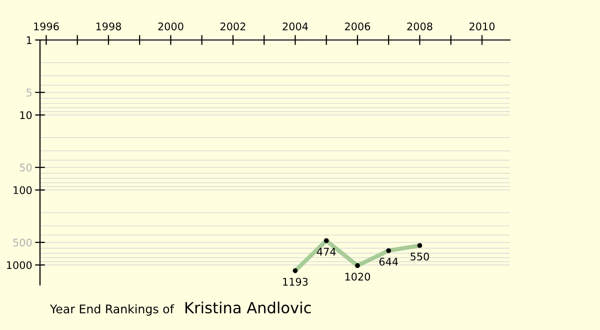  What do you see at coordinates (233, 26) in the screenshot?
I see `x-tick-label: 2002` at bounding box center [233, 26].